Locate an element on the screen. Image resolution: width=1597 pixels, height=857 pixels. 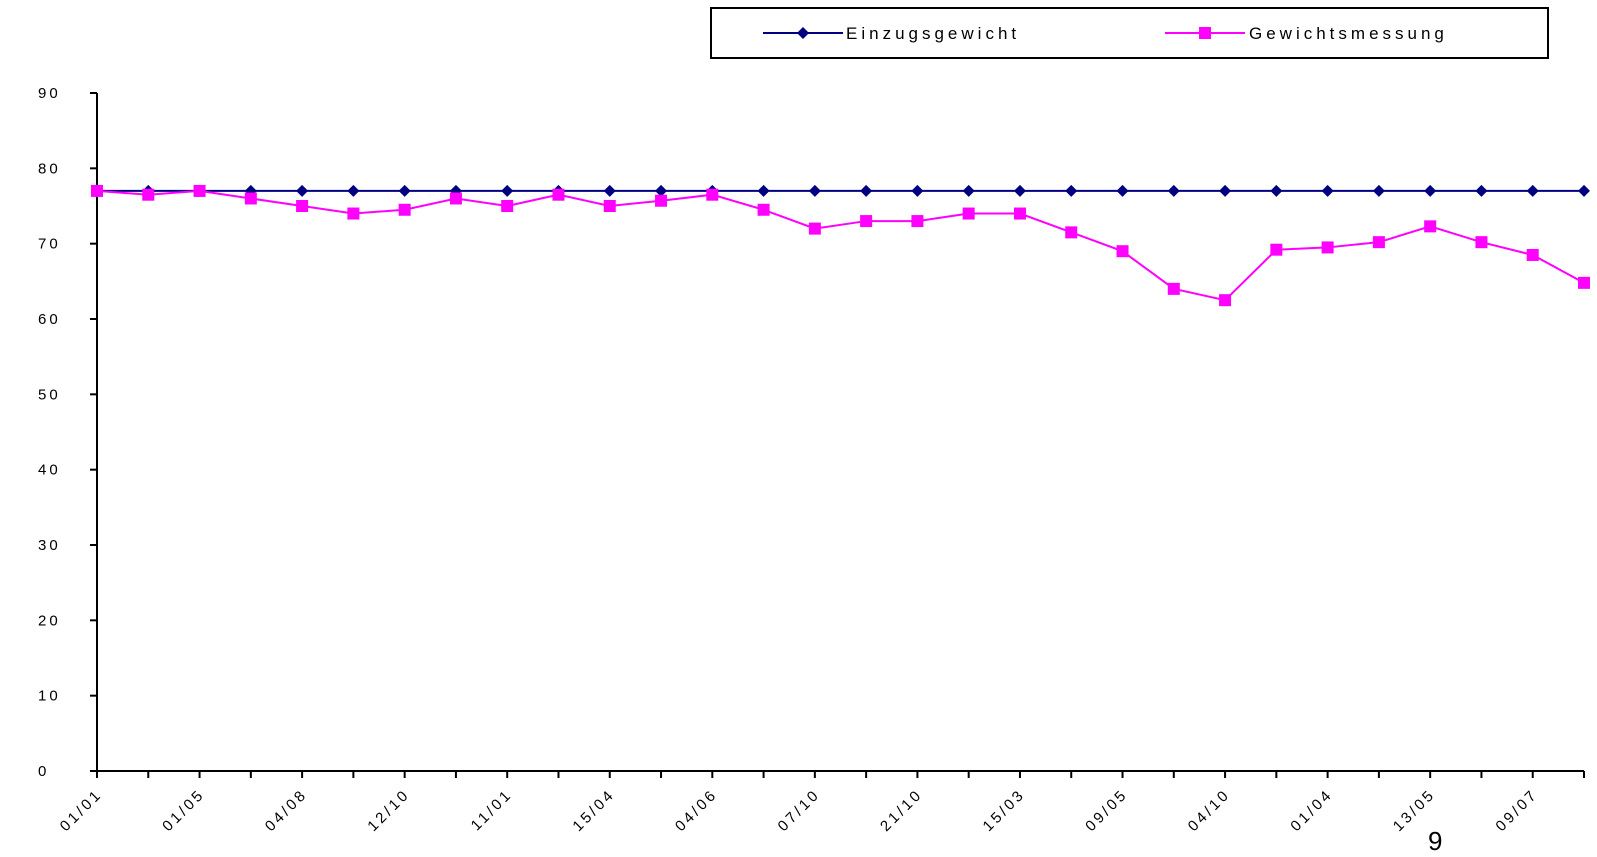
x-tick-label: 12/10 is located at coordinates (388, 810).